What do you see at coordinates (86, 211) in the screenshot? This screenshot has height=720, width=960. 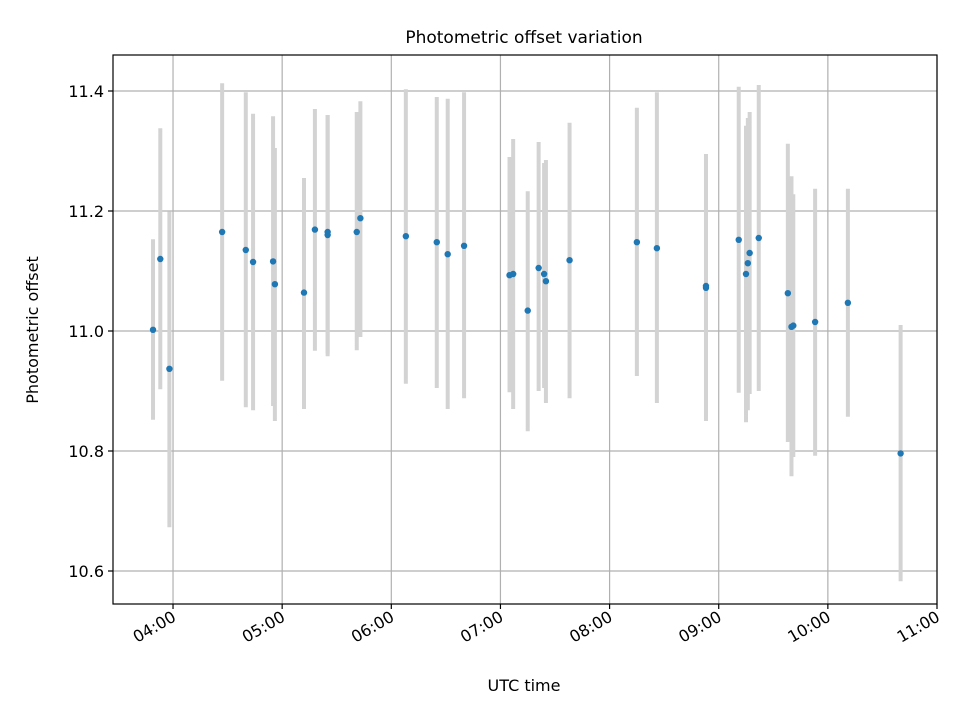 I see `y-tick-label: 11.2` at bounding box center [86, 211].